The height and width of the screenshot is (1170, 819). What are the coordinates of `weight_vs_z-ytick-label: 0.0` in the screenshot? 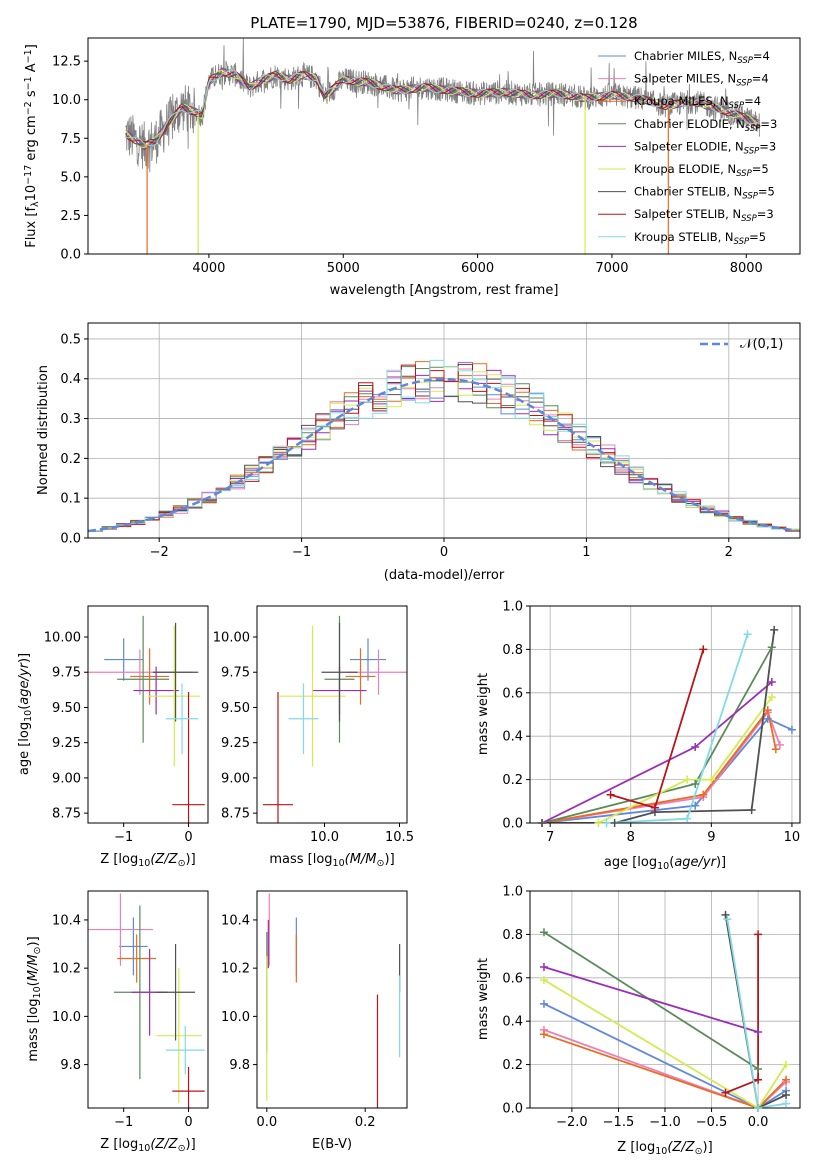 It's located at (512, 1109).